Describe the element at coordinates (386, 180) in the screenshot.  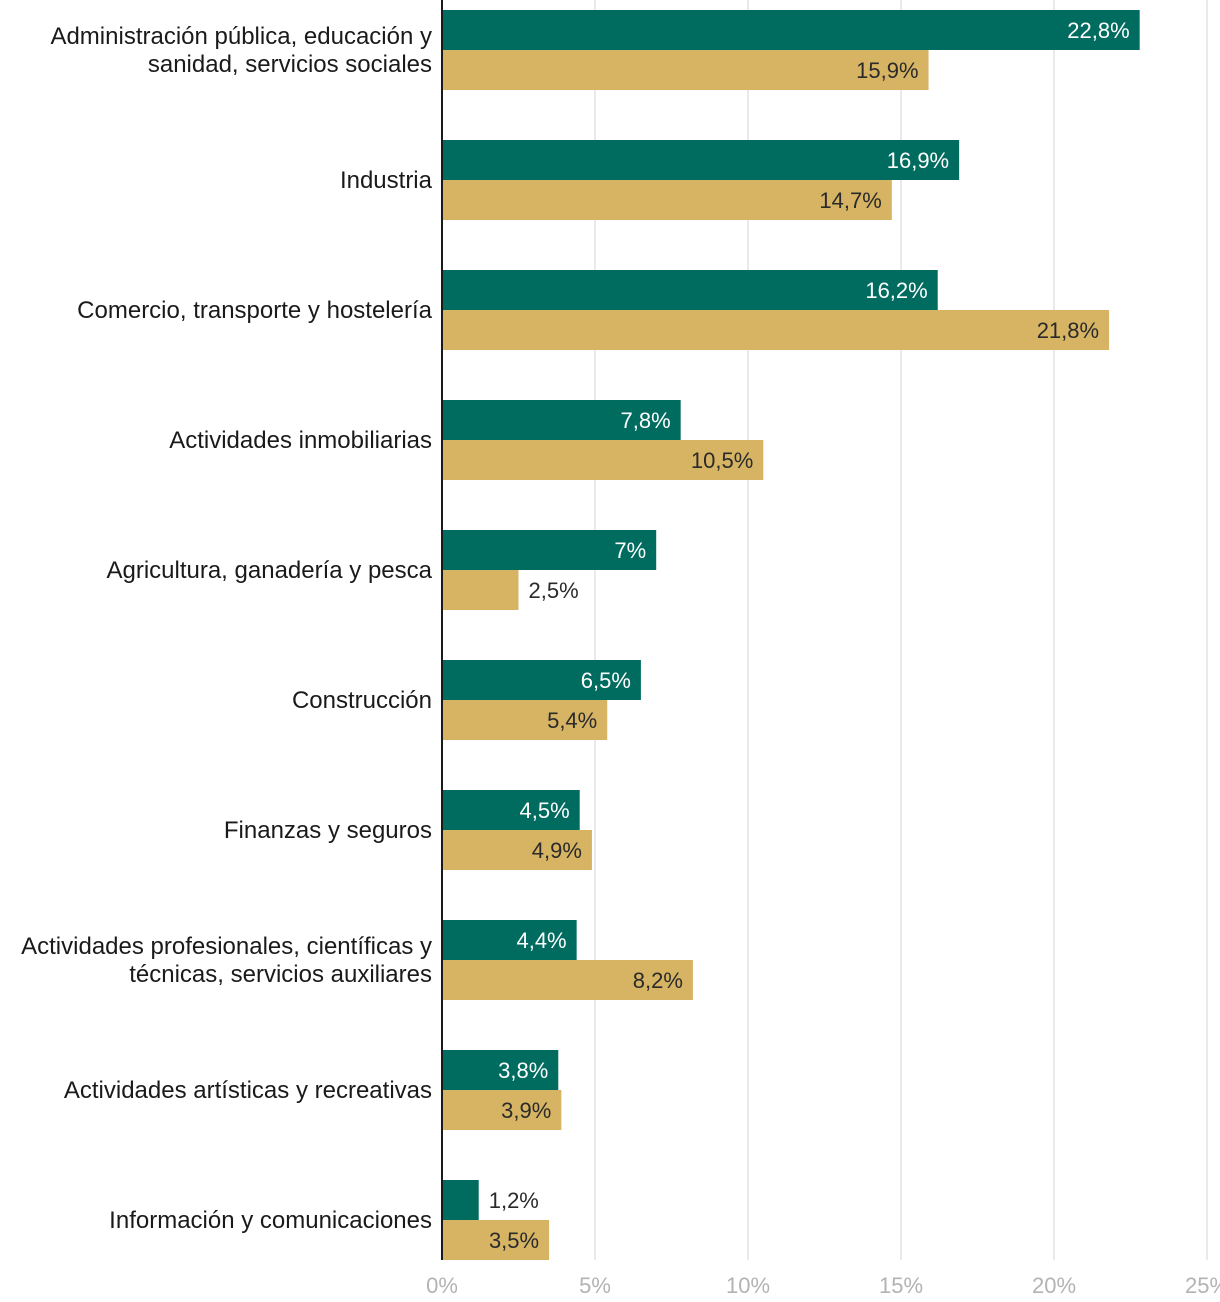
I see `category-label: Industria` at that location.